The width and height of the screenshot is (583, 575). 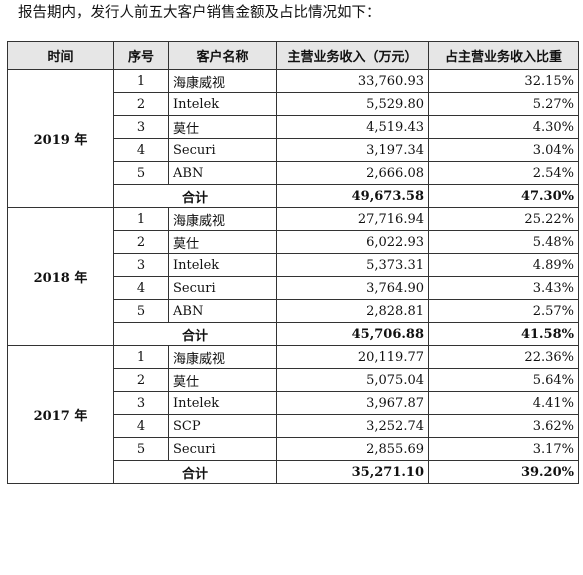 I want to click on table-header-row: 时间 序号 客户名称 主营业务收入（万元） 占主营业务收入比重, so click(x=293, y=55).